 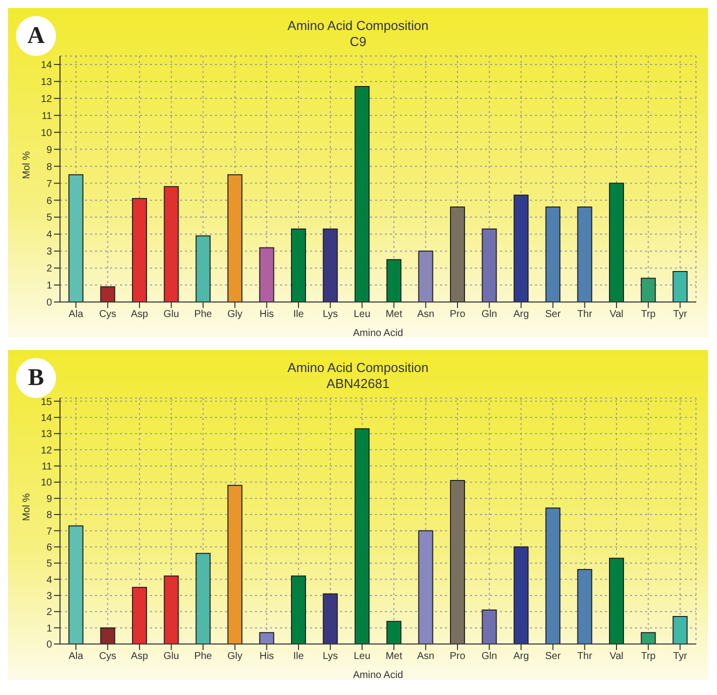 I want to click on y-tick-label: 6, so click(x=49, y=548).